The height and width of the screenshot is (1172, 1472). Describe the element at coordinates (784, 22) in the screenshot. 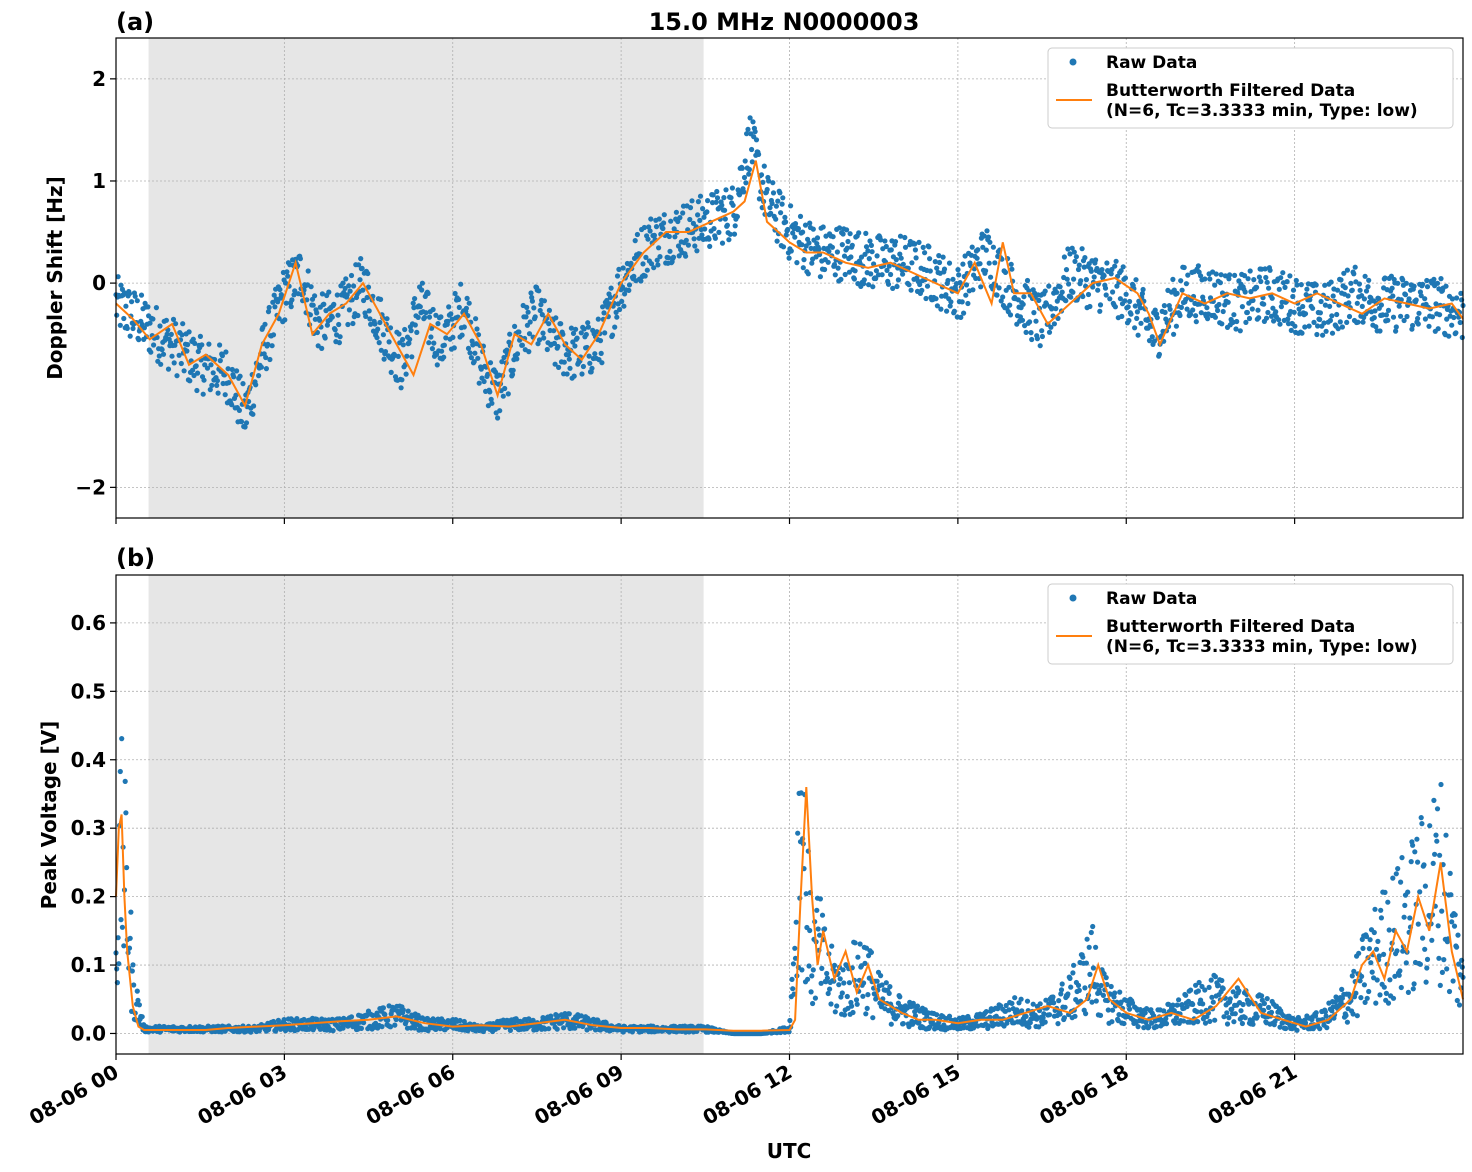

I see `chart-title: 15.0 MHz N0000003` at that location.